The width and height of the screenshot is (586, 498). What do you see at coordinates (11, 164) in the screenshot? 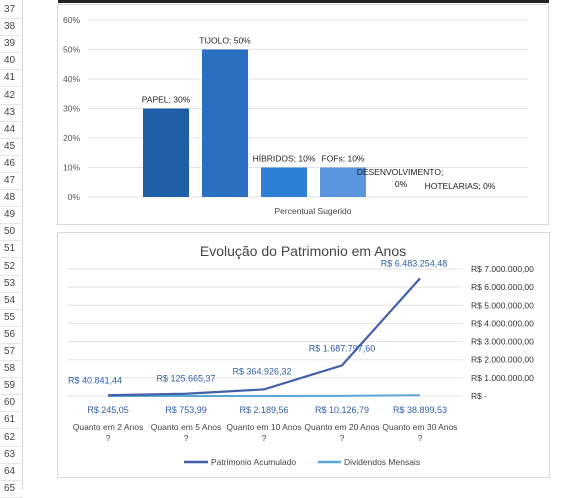
I see `row-number: 46` at bounding box center [11, 164].